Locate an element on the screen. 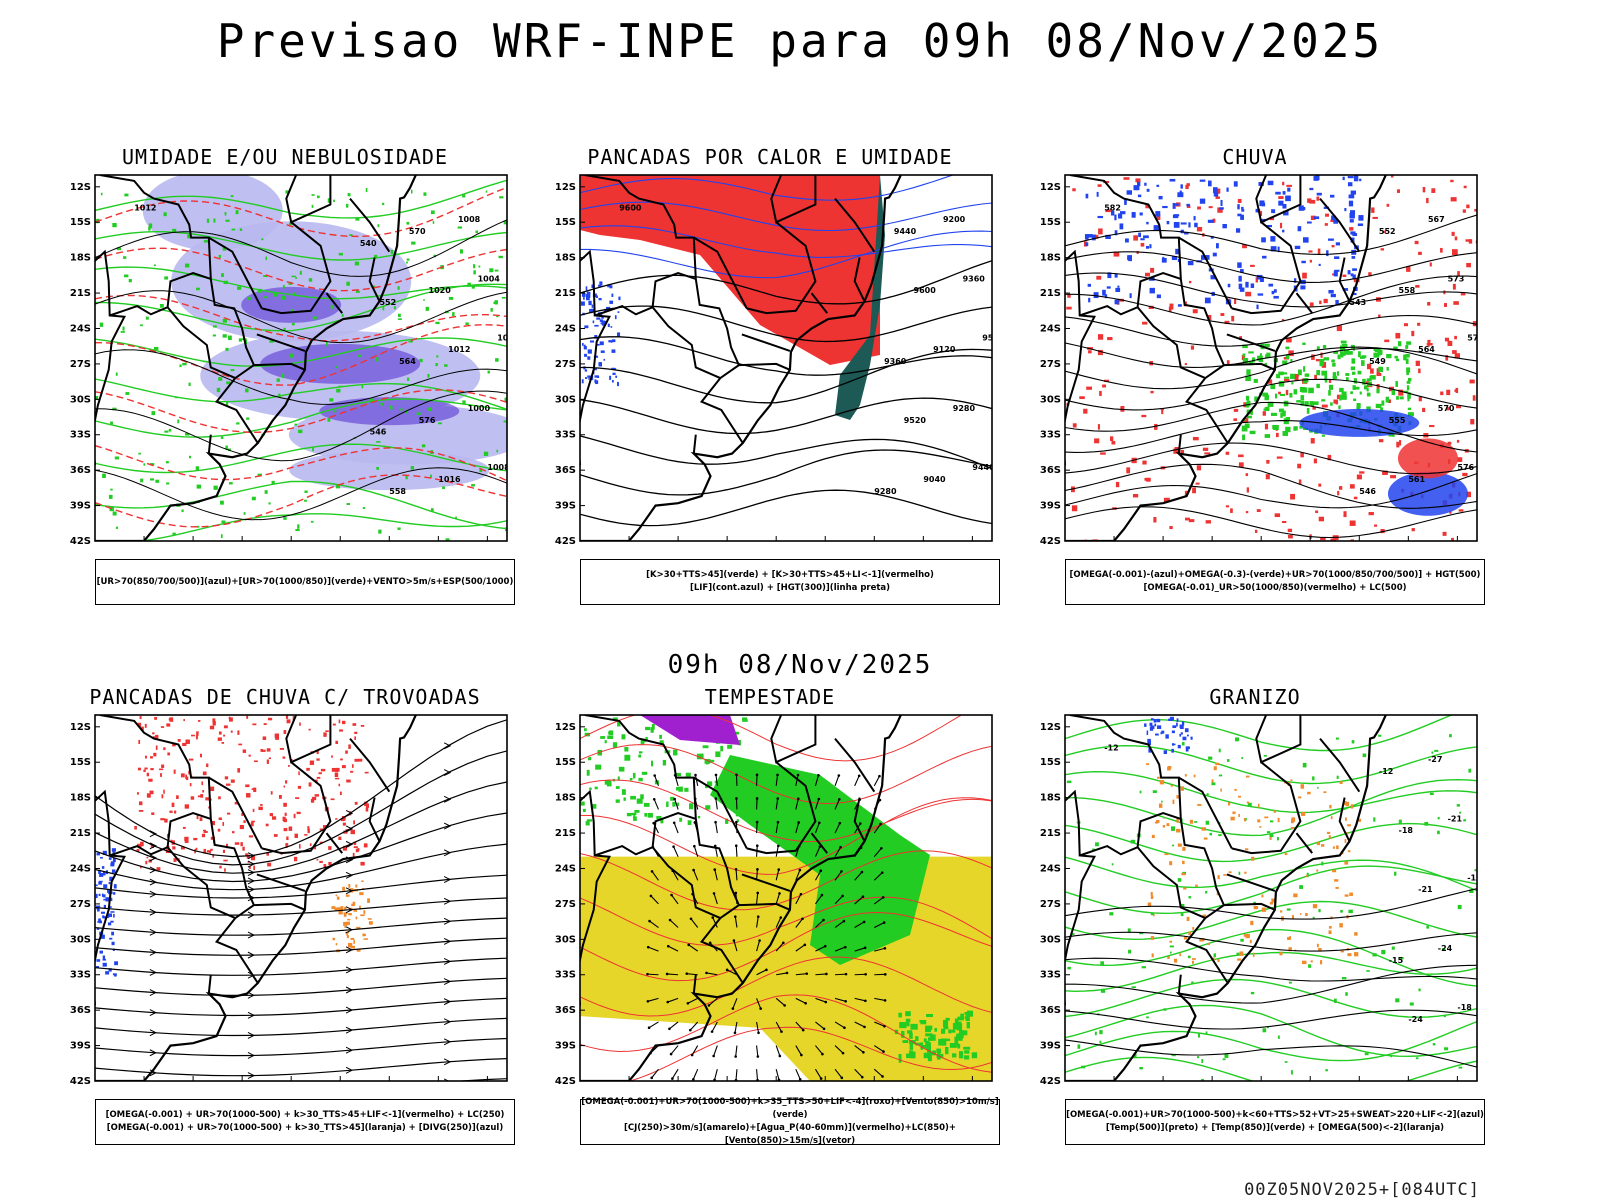  lat-tick-label: 39S is located at coordinates (565, 506).